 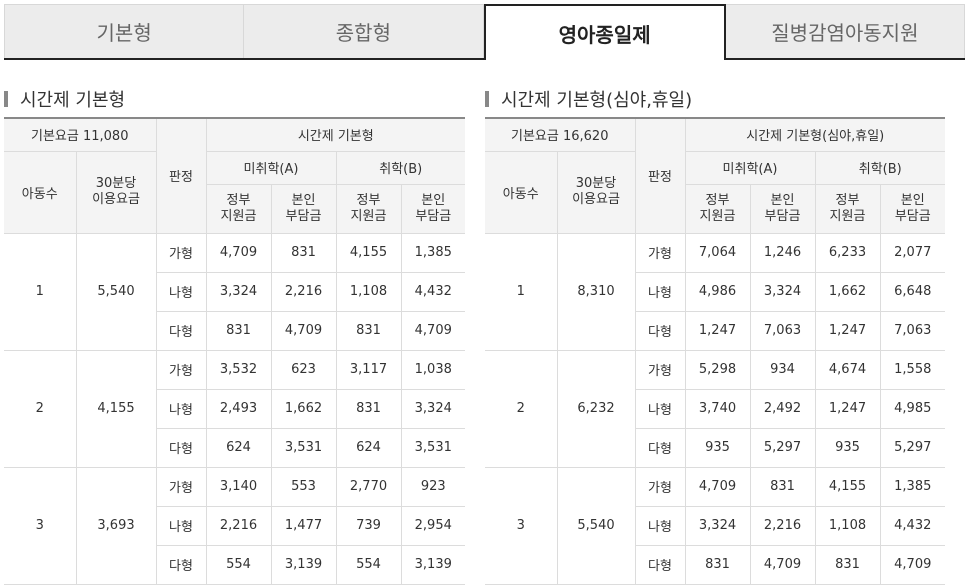 I want to click on preschool-self-cell: 3,324, so click(x=782, y=291).